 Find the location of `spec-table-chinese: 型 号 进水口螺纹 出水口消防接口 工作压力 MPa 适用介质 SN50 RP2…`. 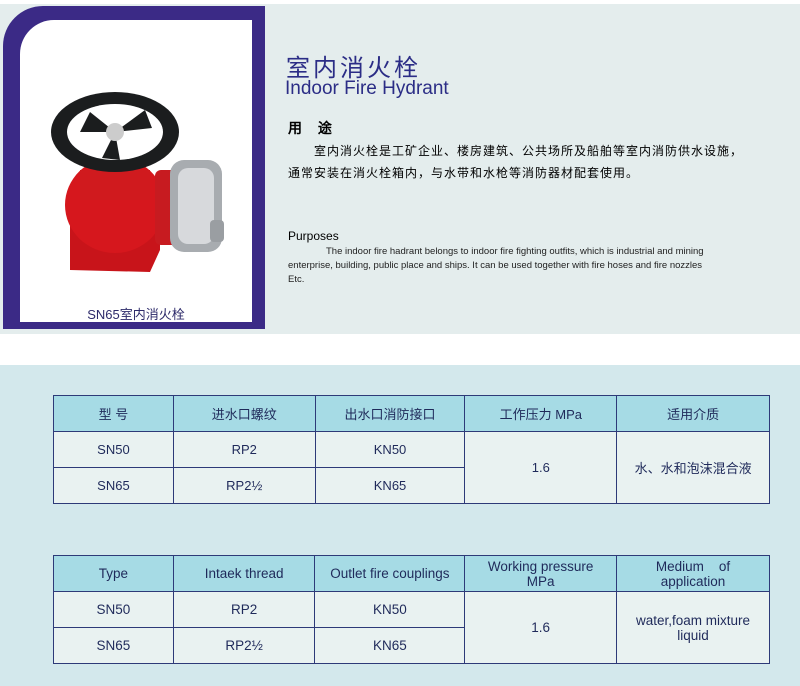

spec-table-chinese: 型 号 进水口螺纹 出水口消防接口 工作压力 MPa 适用介质 SN50 RP2… is located at coordinates (411, 449).